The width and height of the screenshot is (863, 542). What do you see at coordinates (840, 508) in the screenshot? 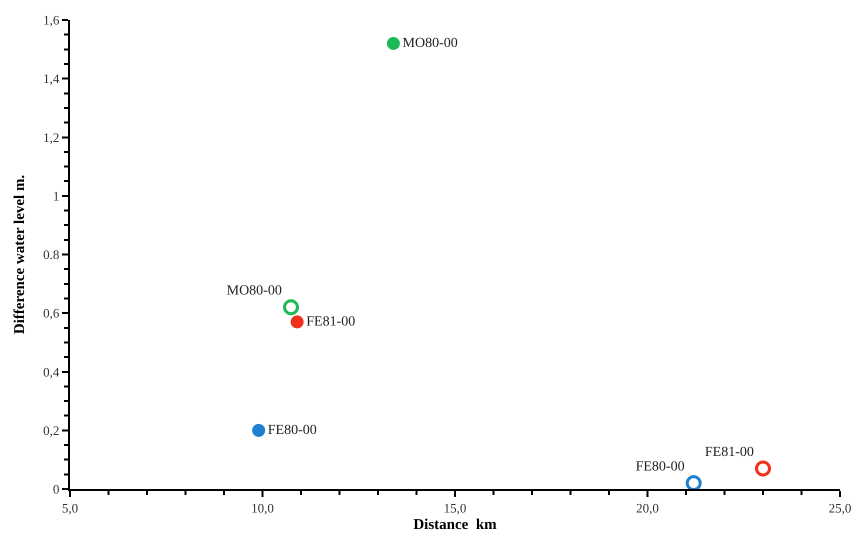
I see `x-tick-label: 25,0` at bounding box center [840, 508].